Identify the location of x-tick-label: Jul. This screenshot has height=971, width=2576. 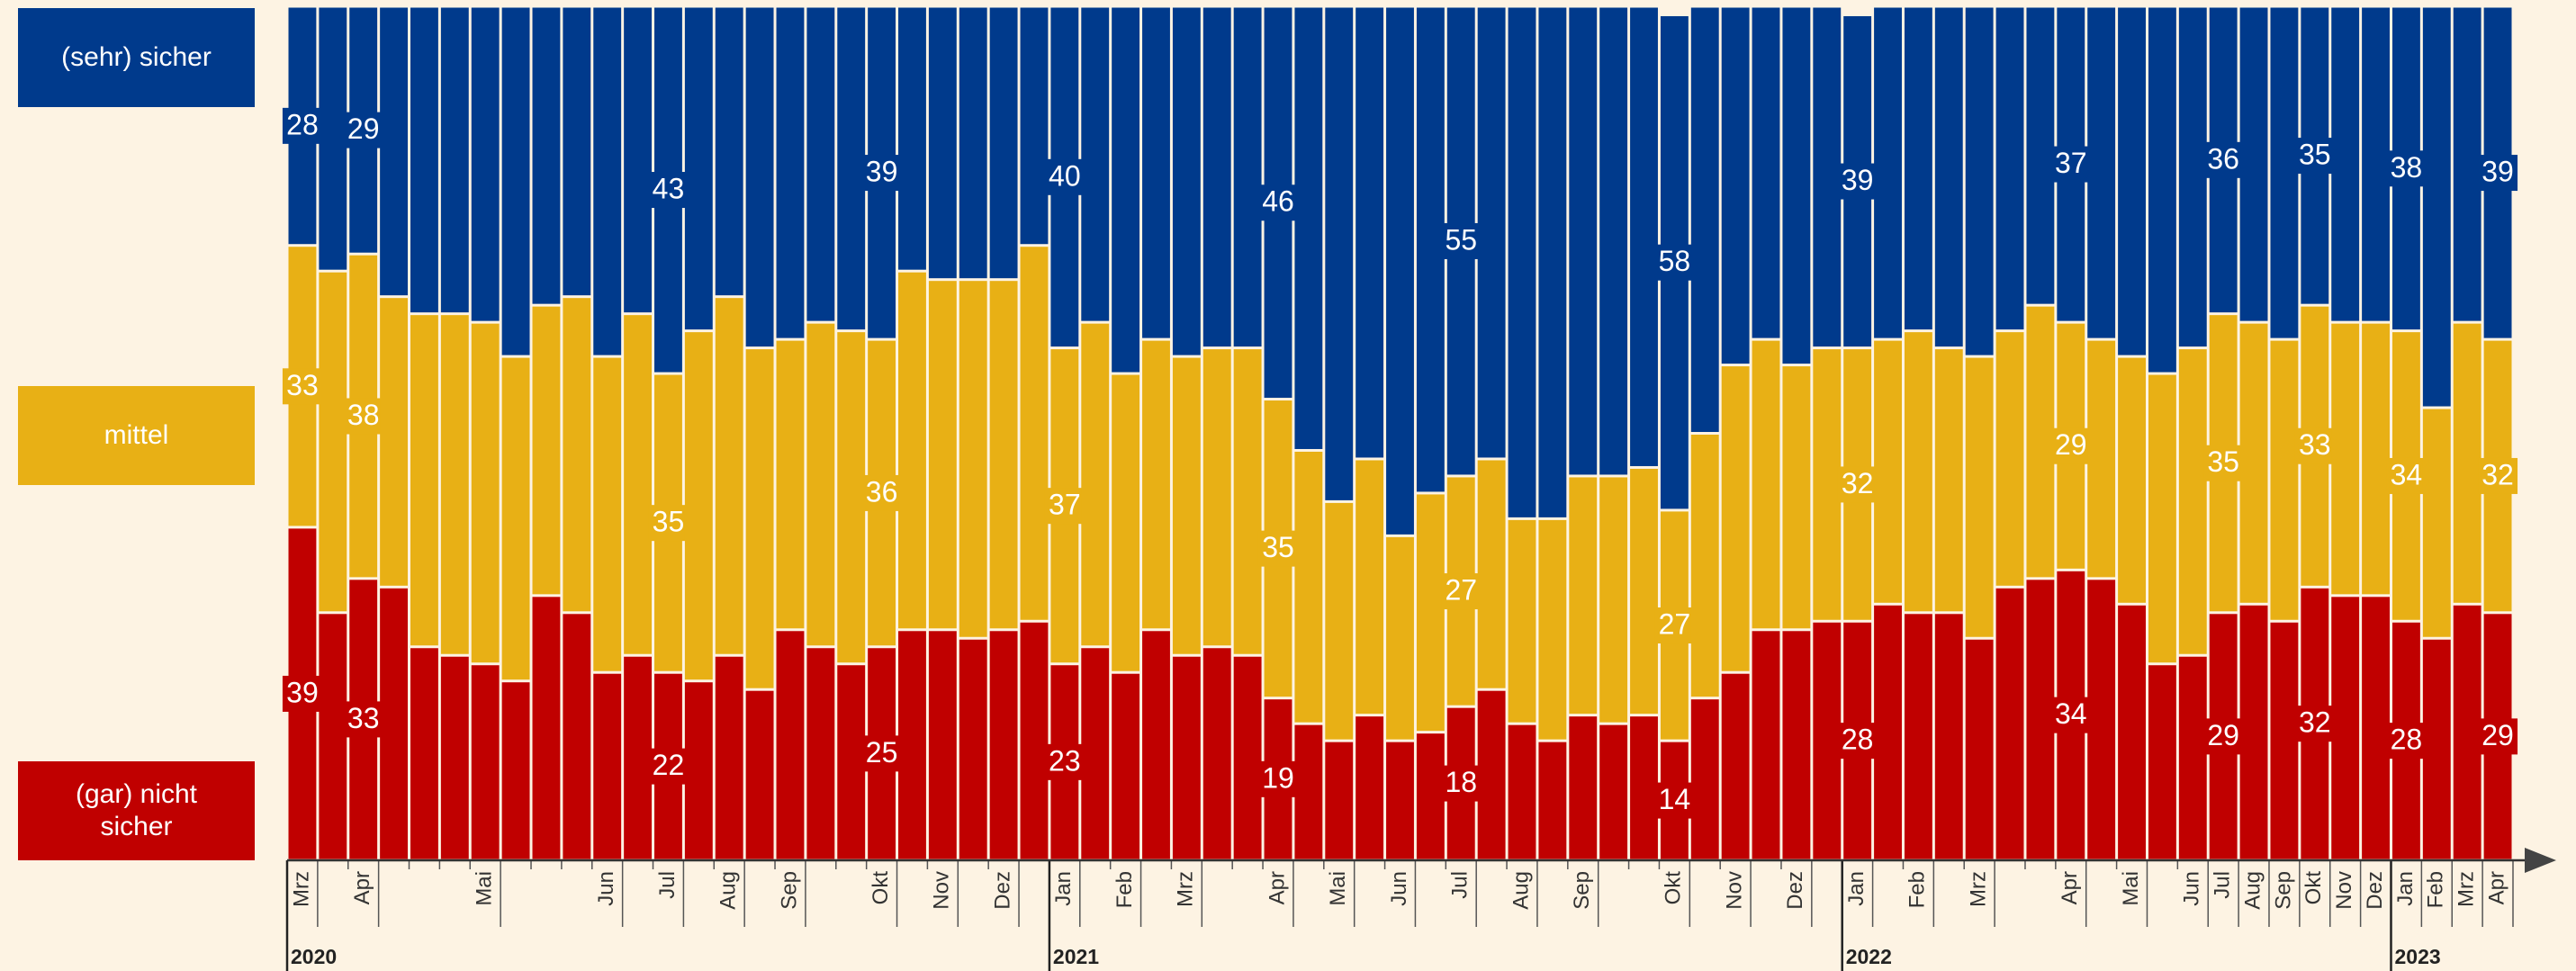
(1460, 885).